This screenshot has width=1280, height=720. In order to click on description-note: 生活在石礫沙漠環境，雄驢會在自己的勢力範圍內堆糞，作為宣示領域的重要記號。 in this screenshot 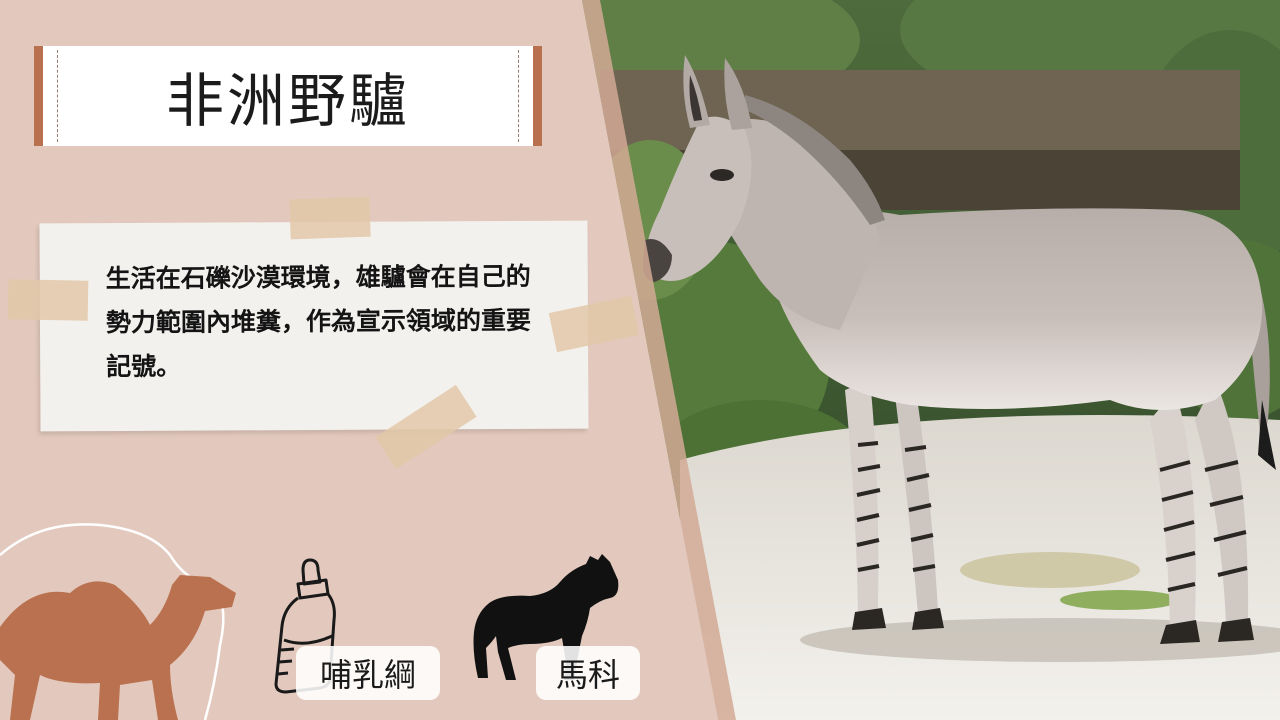, I will do `click(314, 326)`.